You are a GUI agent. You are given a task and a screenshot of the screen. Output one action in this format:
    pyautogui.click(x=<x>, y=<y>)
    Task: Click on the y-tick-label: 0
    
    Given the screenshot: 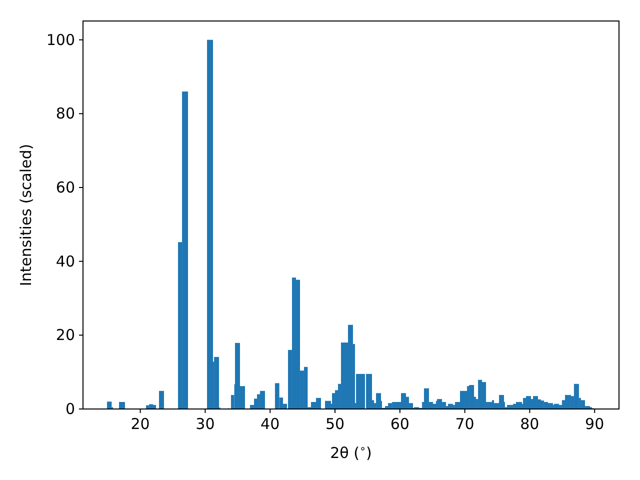 What is the action you would take?
    pyautogui.click(x=70, y=409)
    